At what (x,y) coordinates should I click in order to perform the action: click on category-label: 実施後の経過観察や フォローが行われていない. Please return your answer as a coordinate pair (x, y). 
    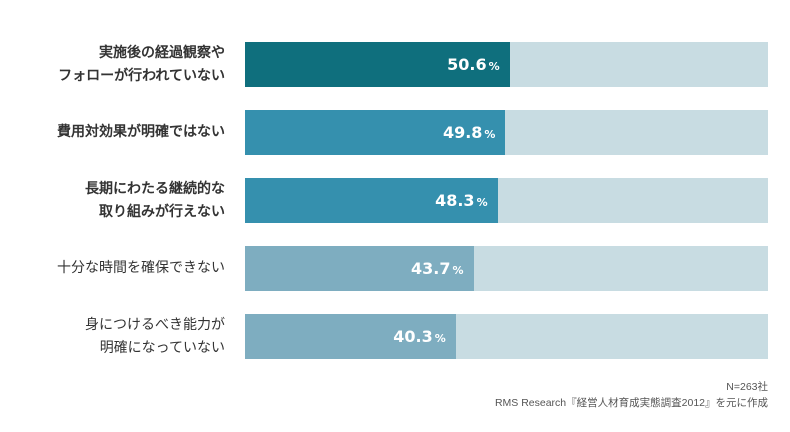
    Looking at the image, I should click on (141, 64).